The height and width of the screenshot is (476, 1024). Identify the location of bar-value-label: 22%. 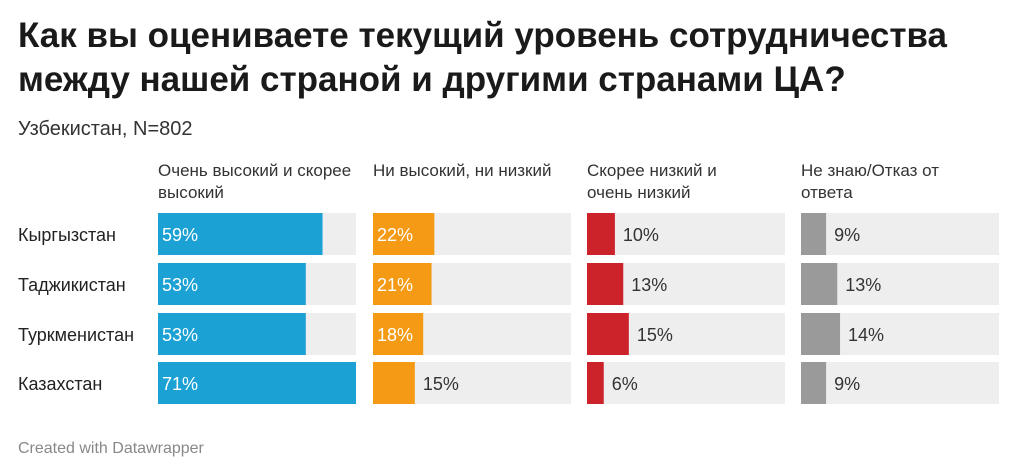
(395, 235).